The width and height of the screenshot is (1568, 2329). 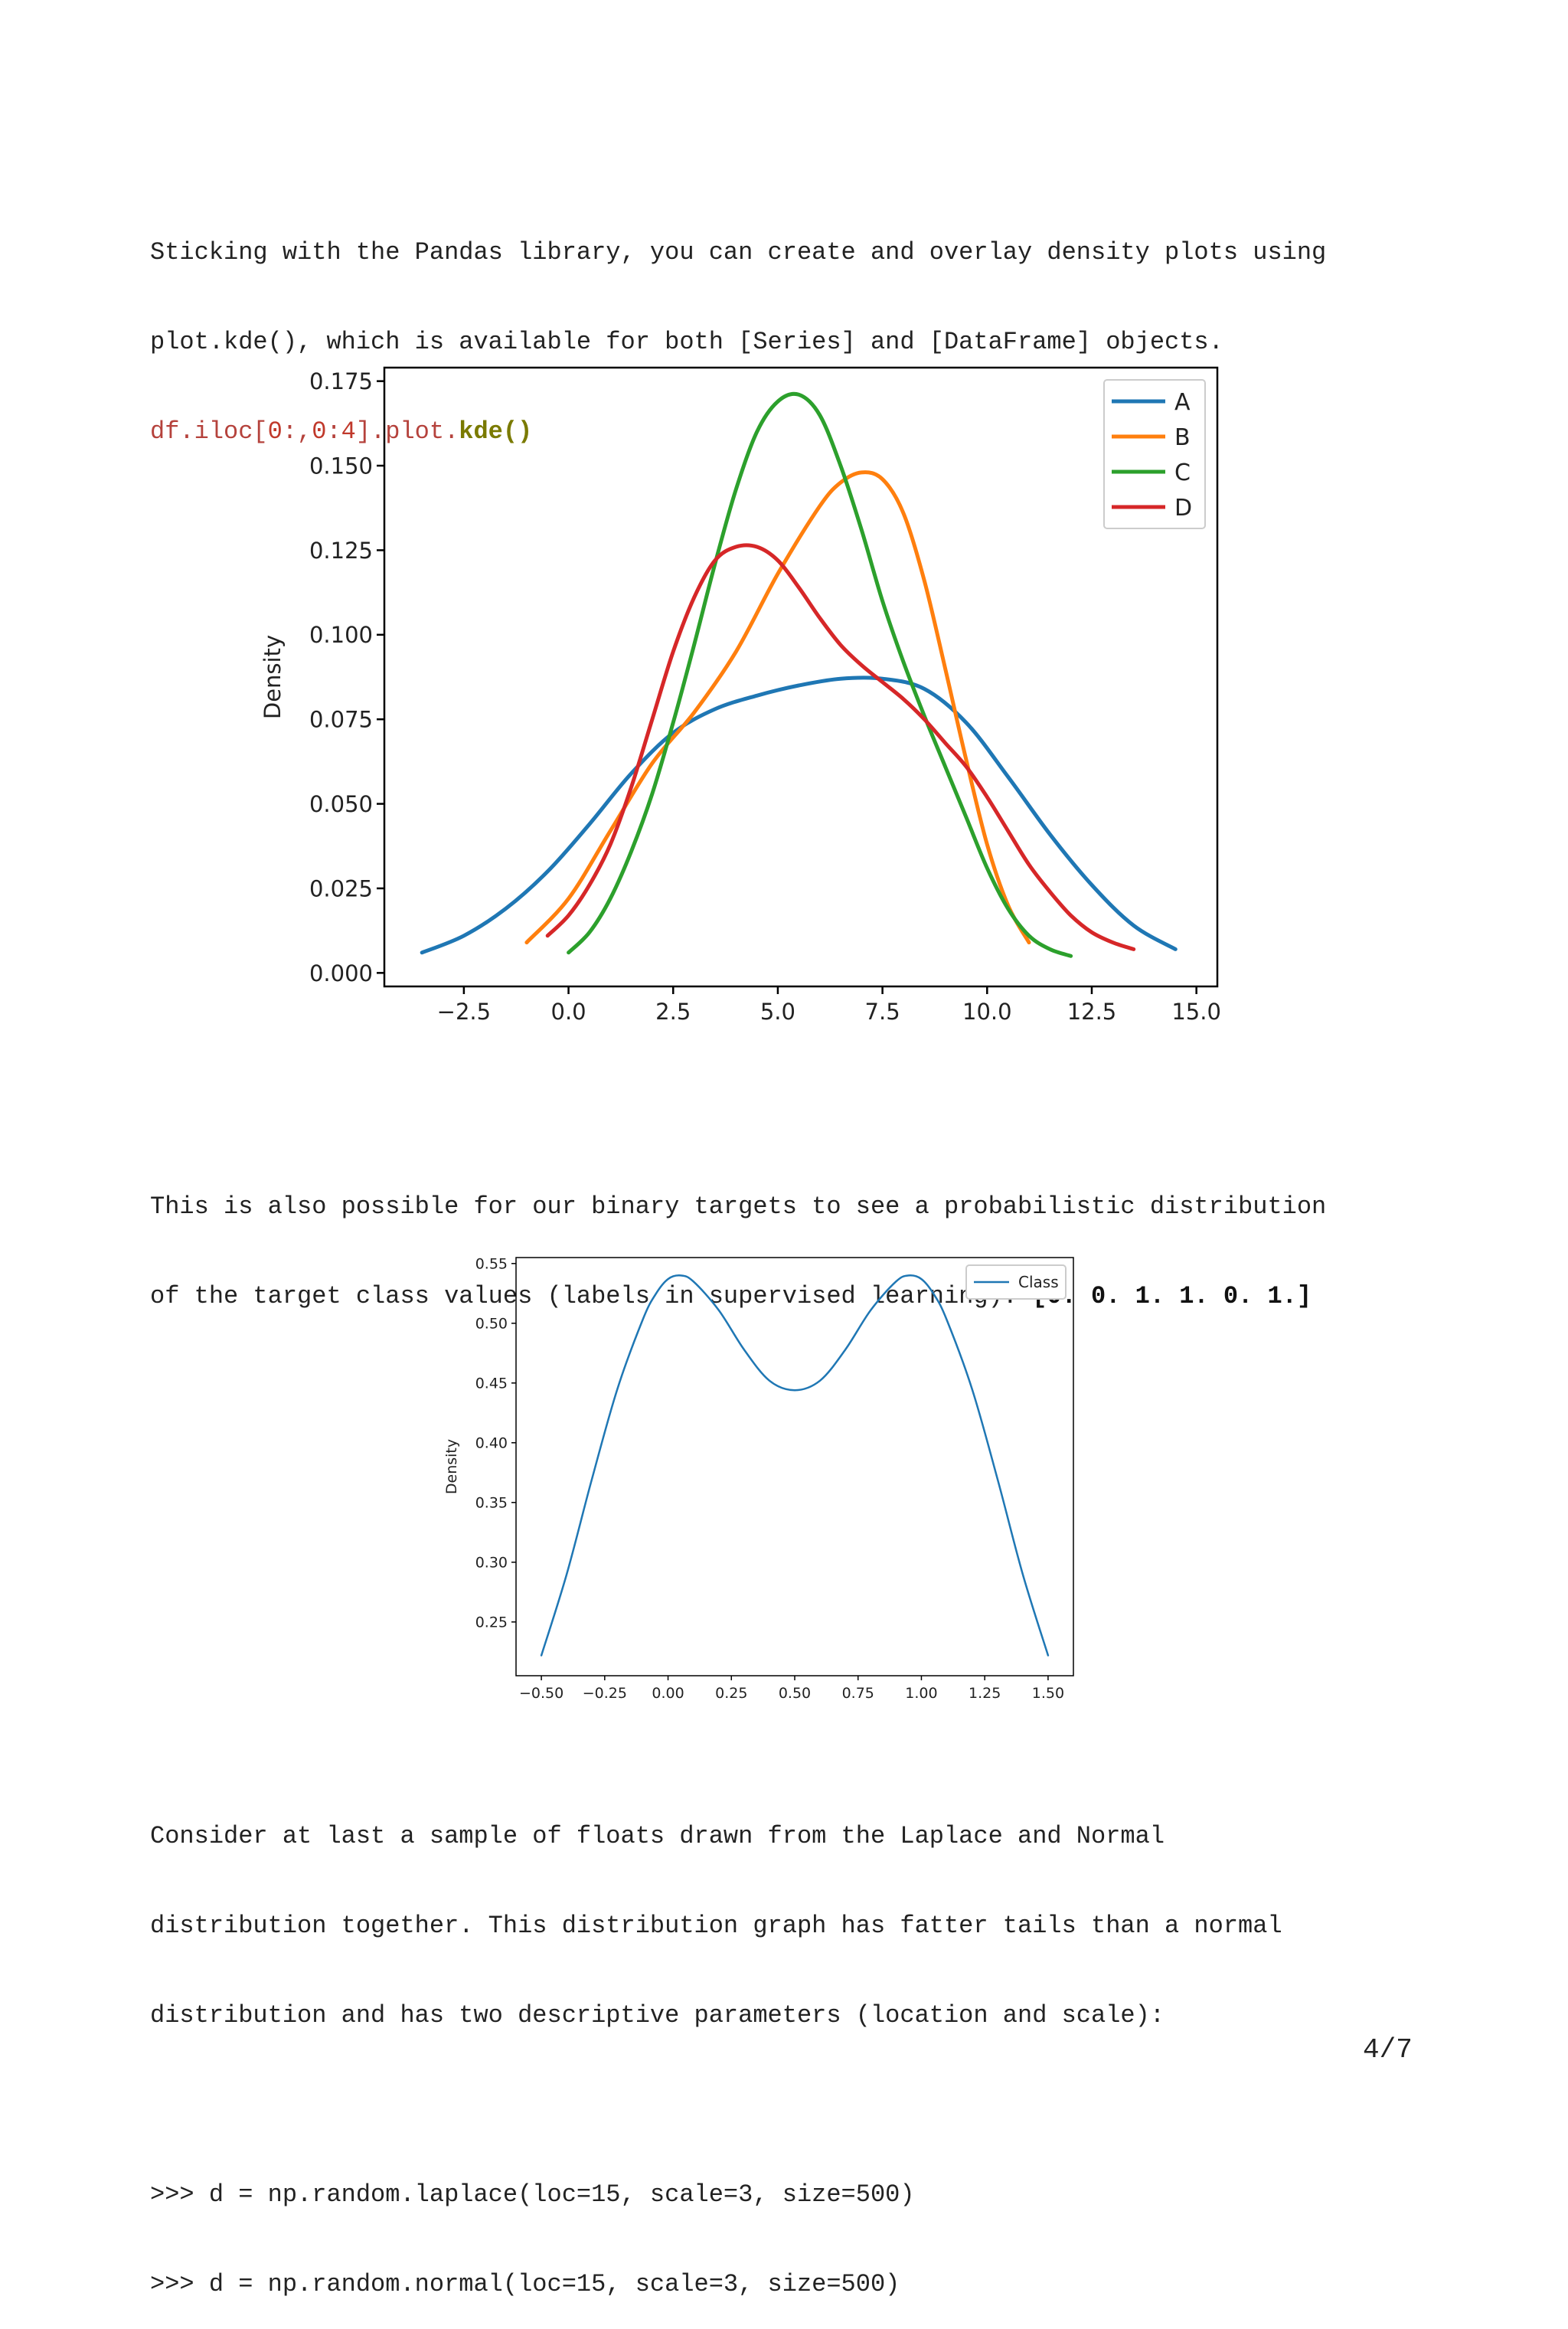 What do you see at coordinates (716, 2105) in the screenshot?
I see `blank-line` at bounding box center [716, 2105].